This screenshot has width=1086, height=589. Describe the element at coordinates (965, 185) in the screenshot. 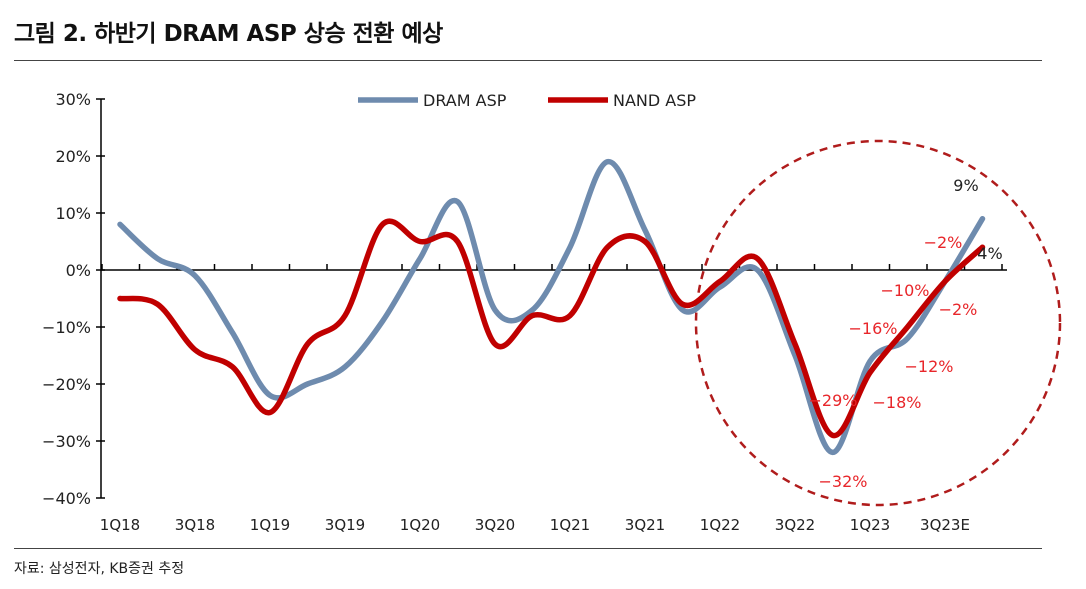

I see `data-label: 9%` at that location.